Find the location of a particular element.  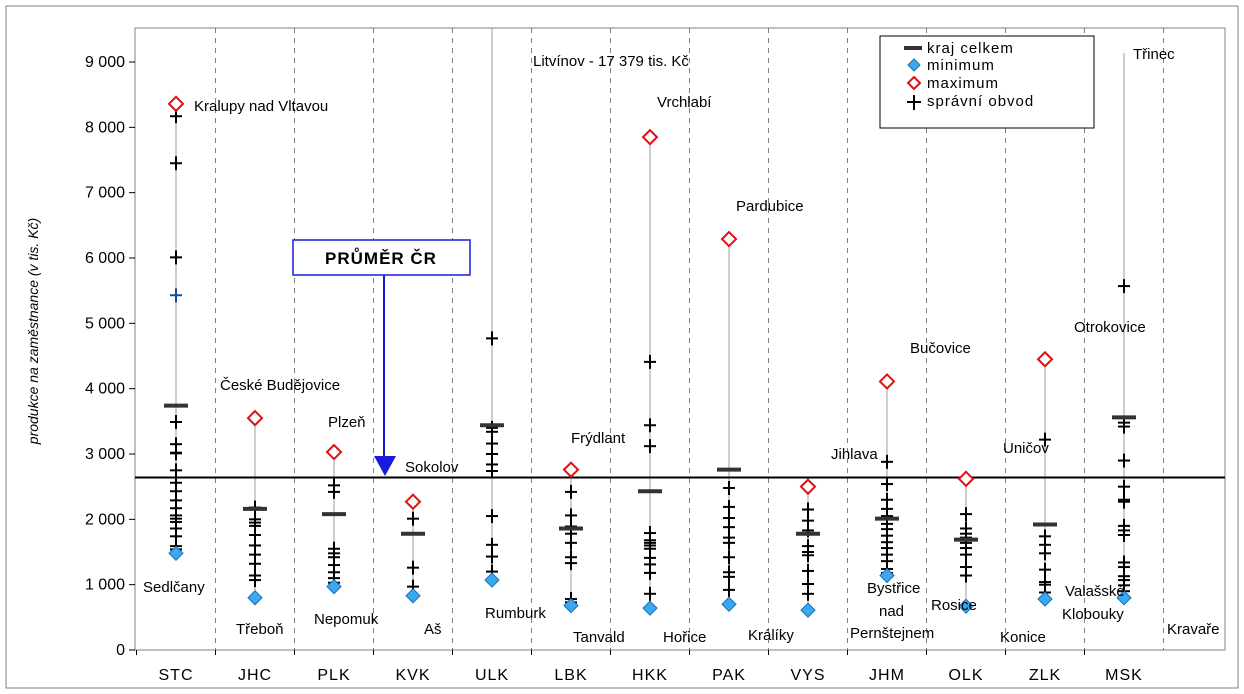

data-label: Vrchlabí is located at coordinates (684, 102).